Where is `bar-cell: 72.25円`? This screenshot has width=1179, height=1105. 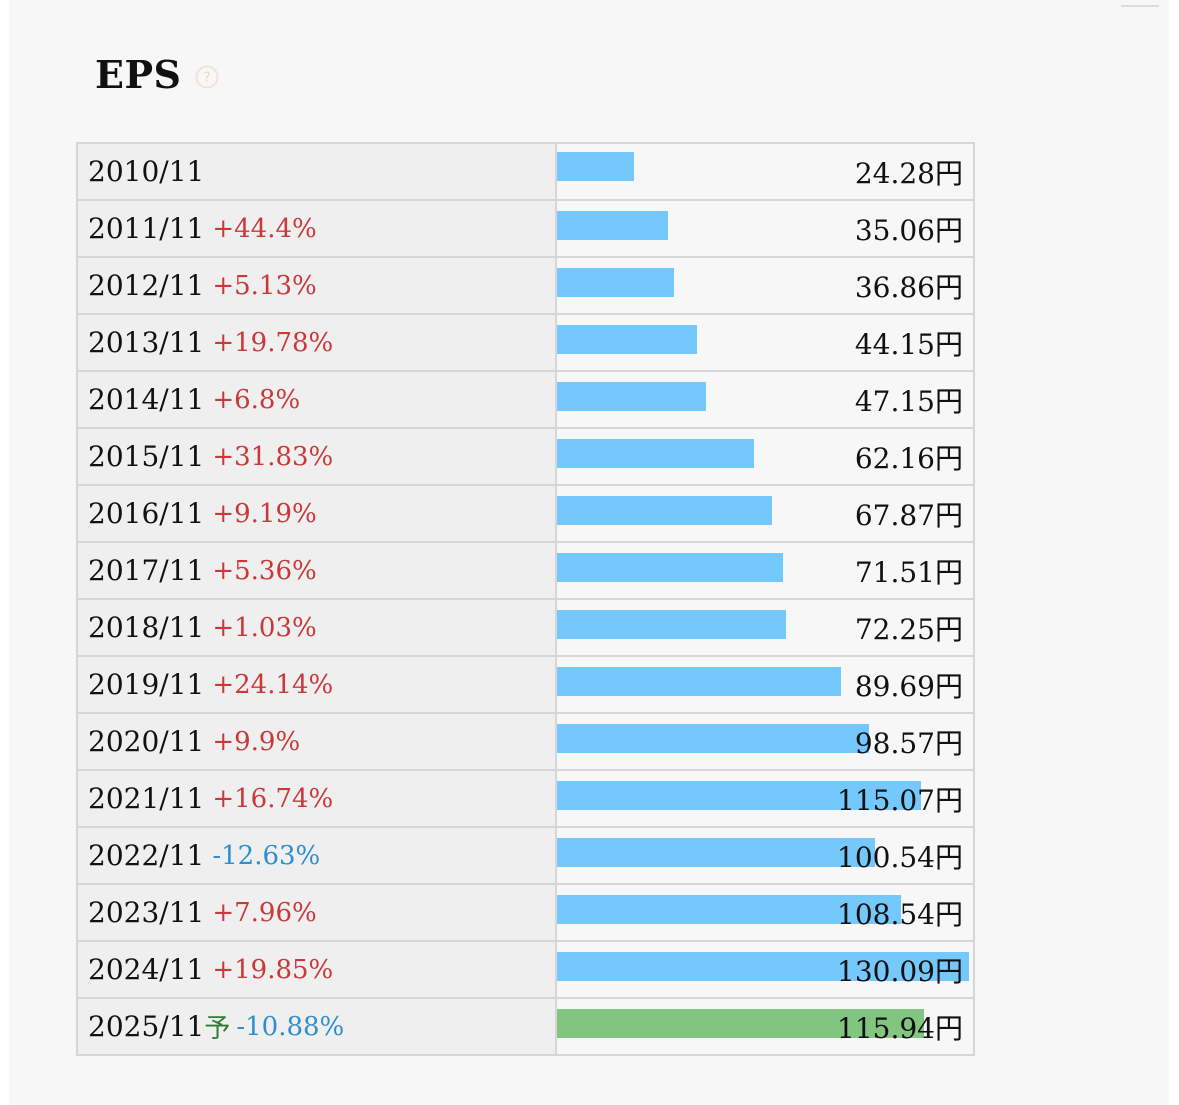
bar-cell: 72.25円 is located at coordinates (765, 627).